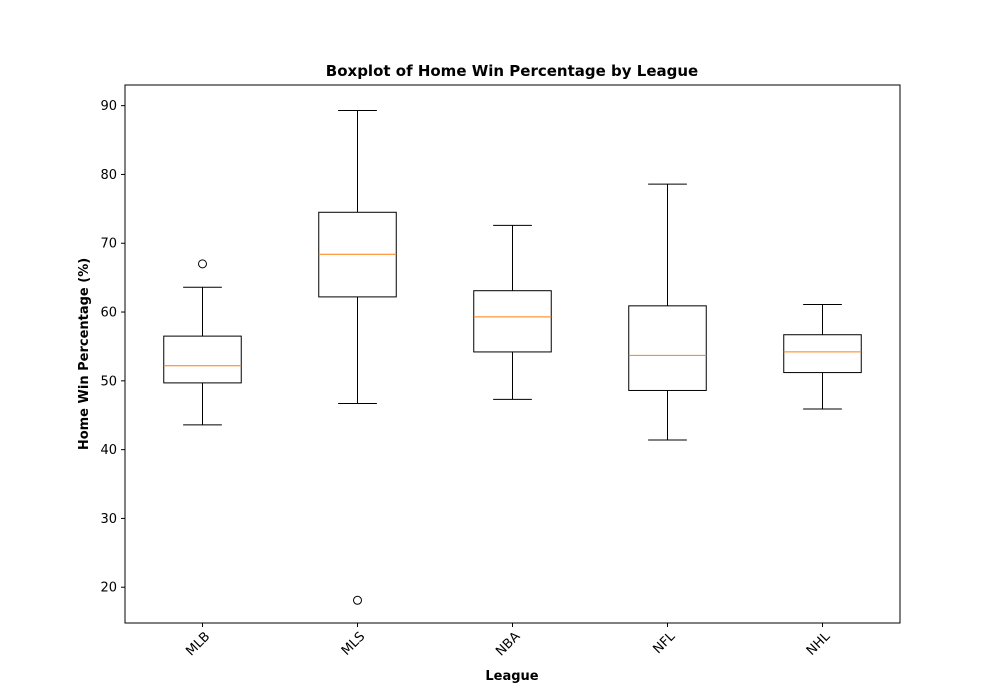 This screenshot has width=1000, height=700. What do you see at coordinates (108, 519) in the screenshot?
I see `y-tick-label: 30` at bounding box center [108, 519].